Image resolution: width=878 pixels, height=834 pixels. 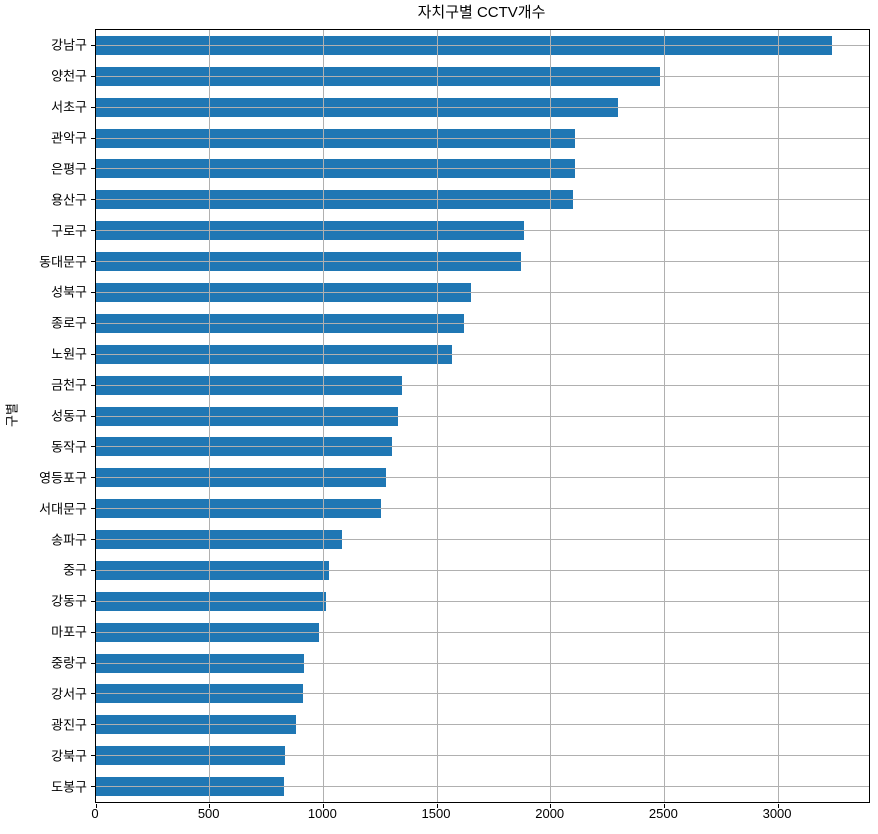 I want to click on y-tick-label-송파구: 송파구, so click(x=69, y=540).